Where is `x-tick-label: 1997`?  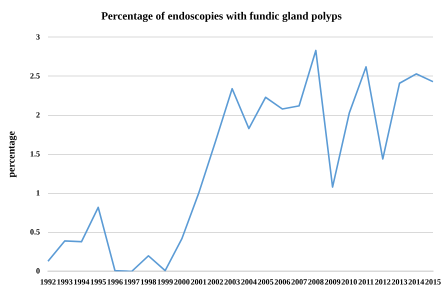
x-tick-label: 1997 is located at coordinates (132, 281).